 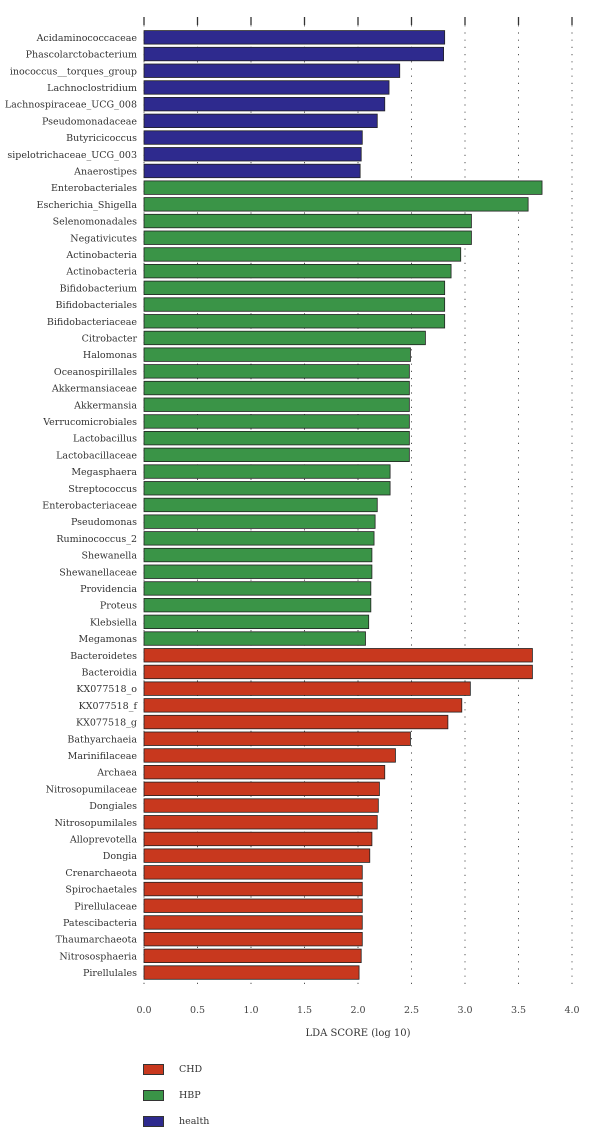 I want to click on category-label: Butyricicoccus, so click(x=101, y=138).